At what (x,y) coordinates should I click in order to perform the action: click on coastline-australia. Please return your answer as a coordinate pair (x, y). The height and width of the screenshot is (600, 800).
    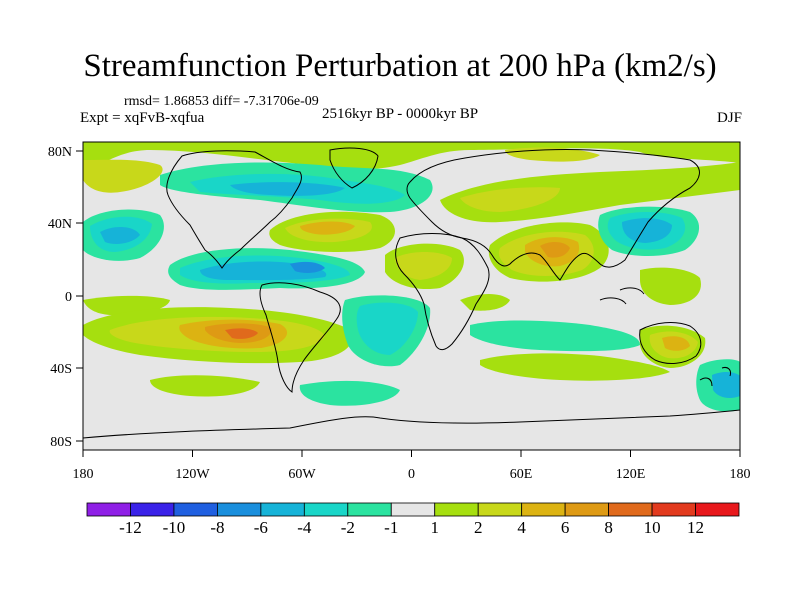
    Looking at the image, I should click on (670, 343).